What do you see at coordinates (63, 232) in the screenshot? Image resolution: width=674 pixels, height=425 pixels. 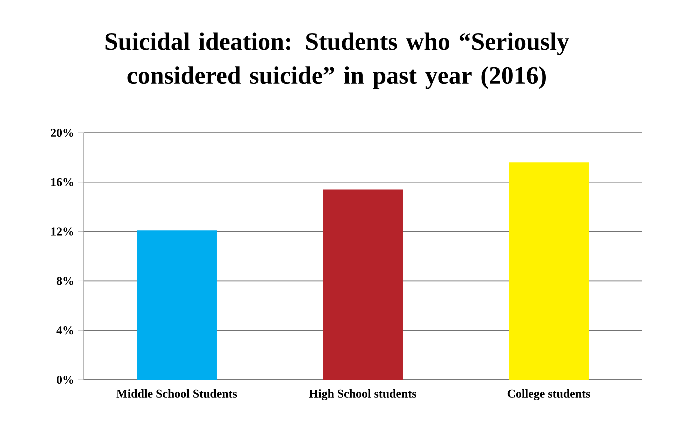 I see `y-tick-label: 12%` at bounding box center [63, 232].